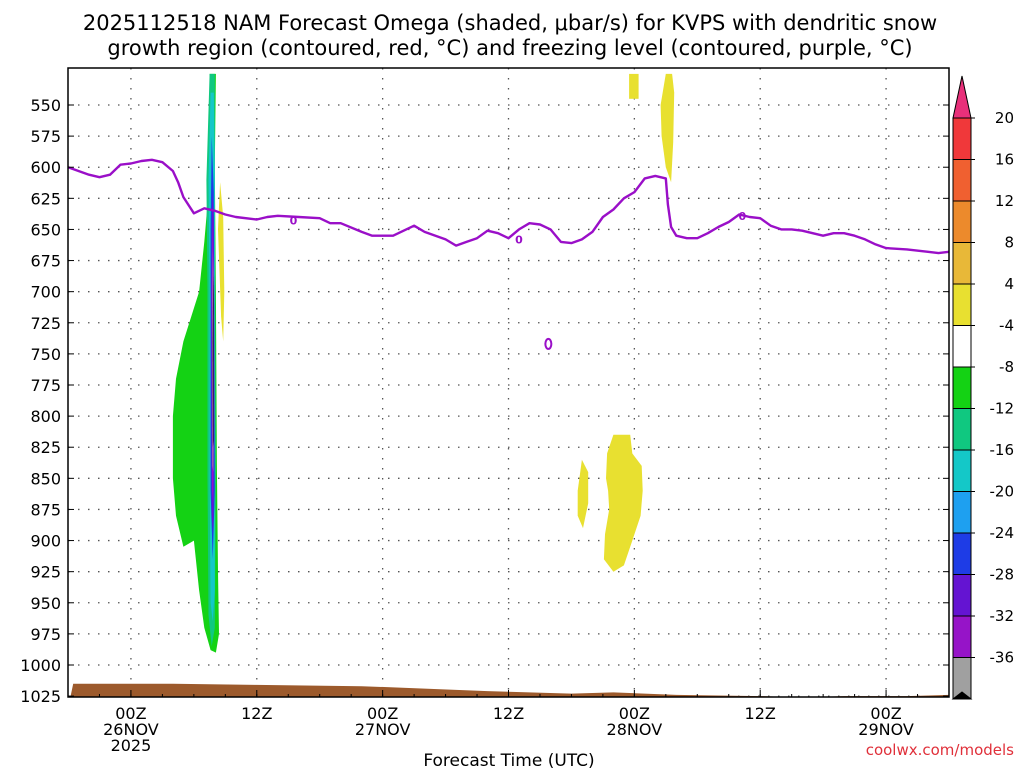 The image size is (1024, 768). I want to click on y-tick-label-600: 600, so click(45, 167).